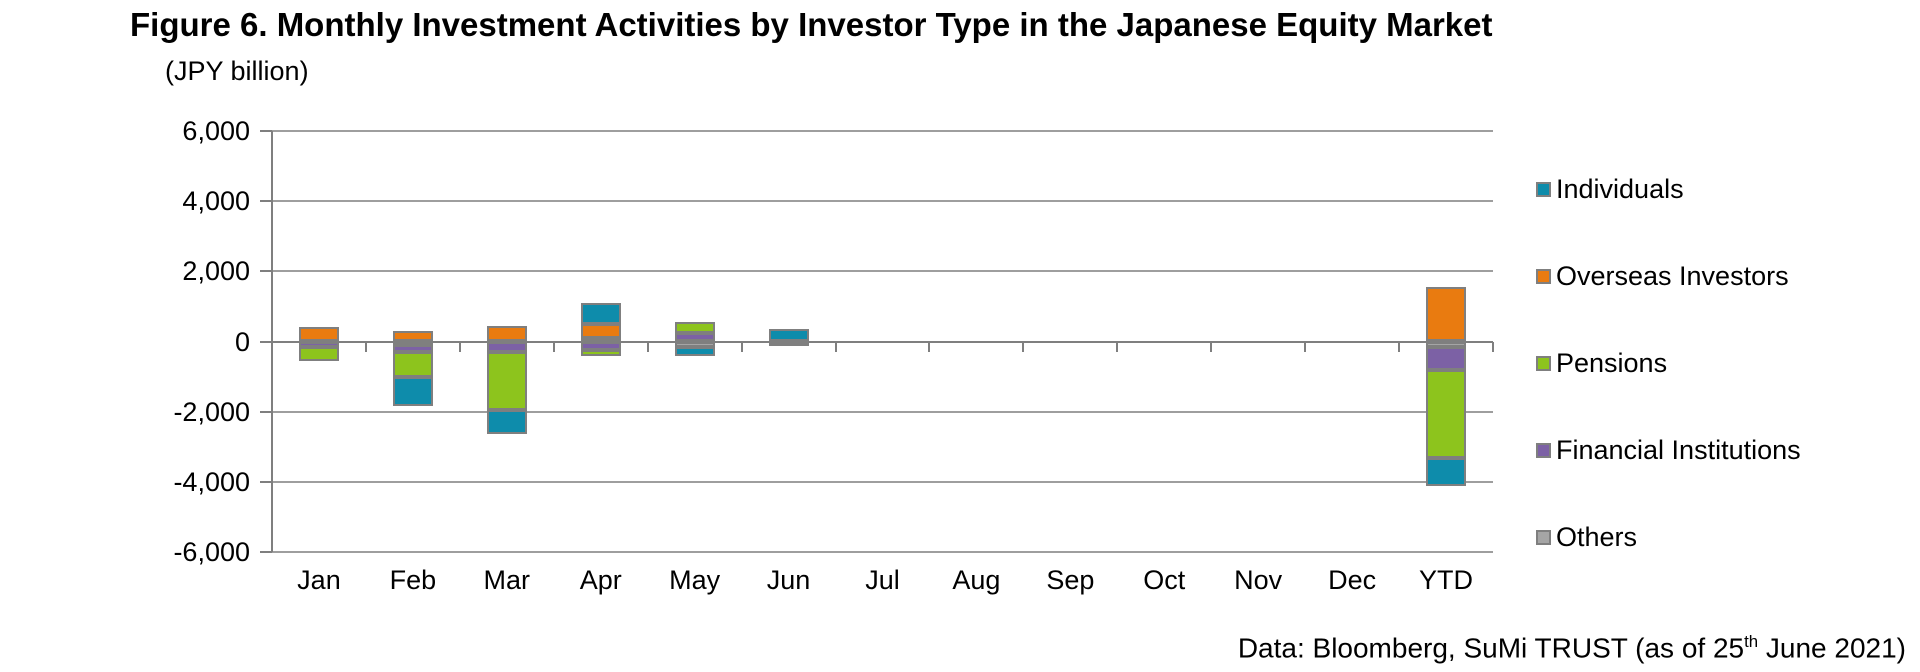  I want to click on bar-segment-others-jun, so click(788, 343).